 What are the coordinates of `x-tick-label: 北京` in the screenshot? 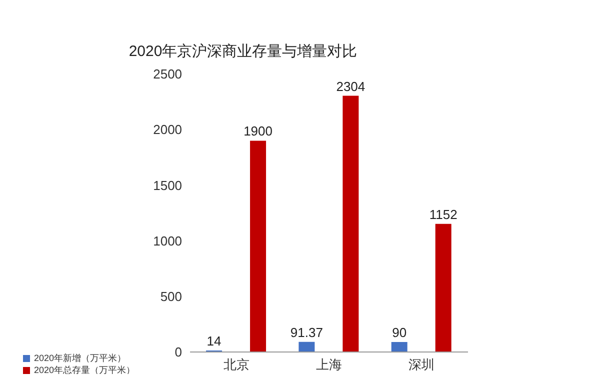 It's located at (236, 364).